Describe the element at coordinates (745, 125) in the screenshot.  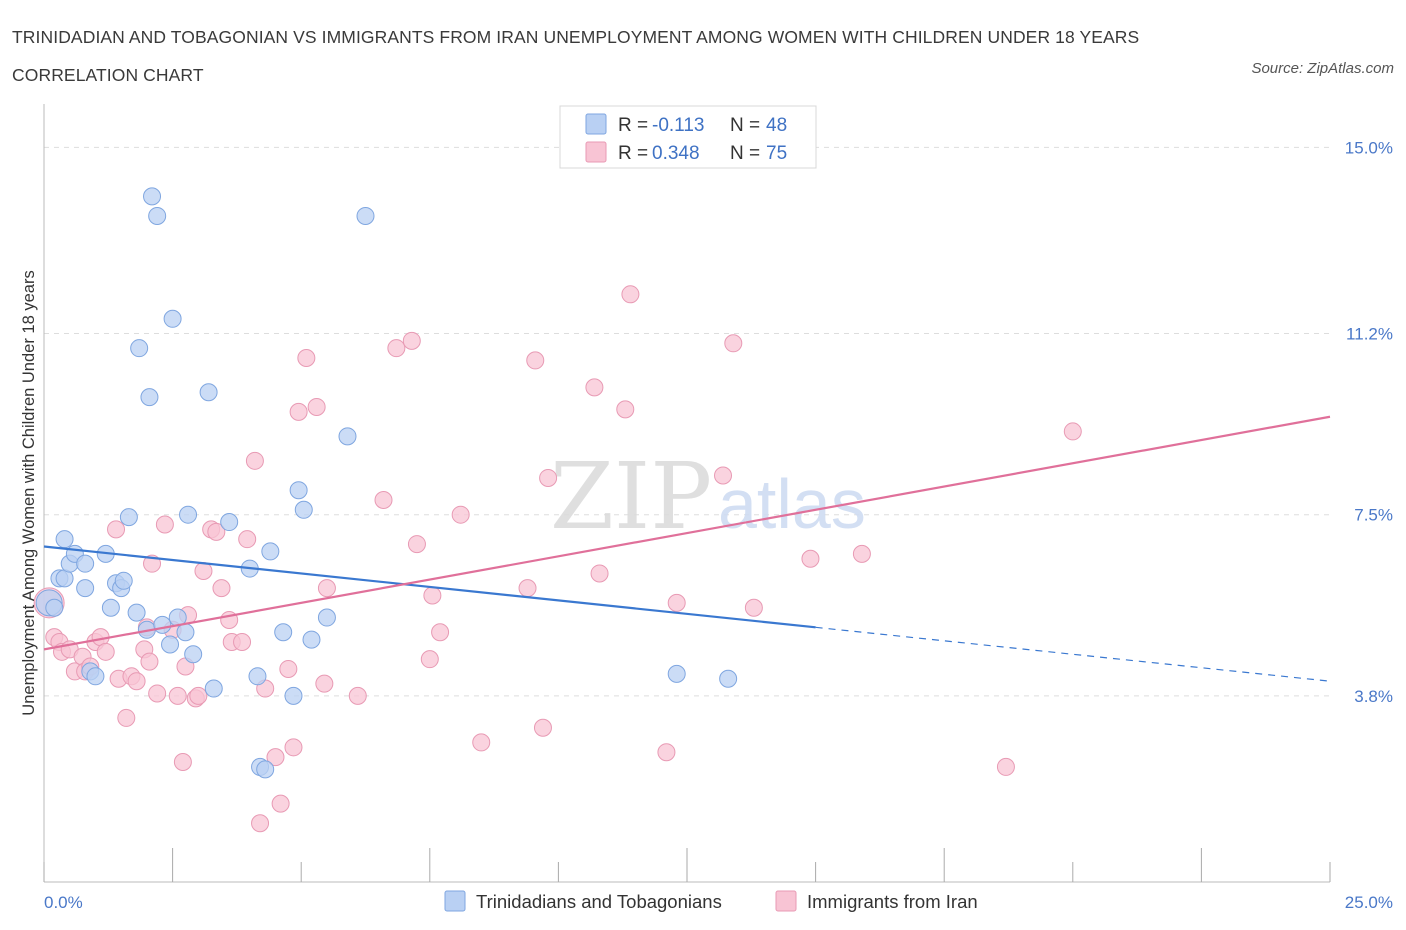
I see `legend-n-label-1: N =` at that location.